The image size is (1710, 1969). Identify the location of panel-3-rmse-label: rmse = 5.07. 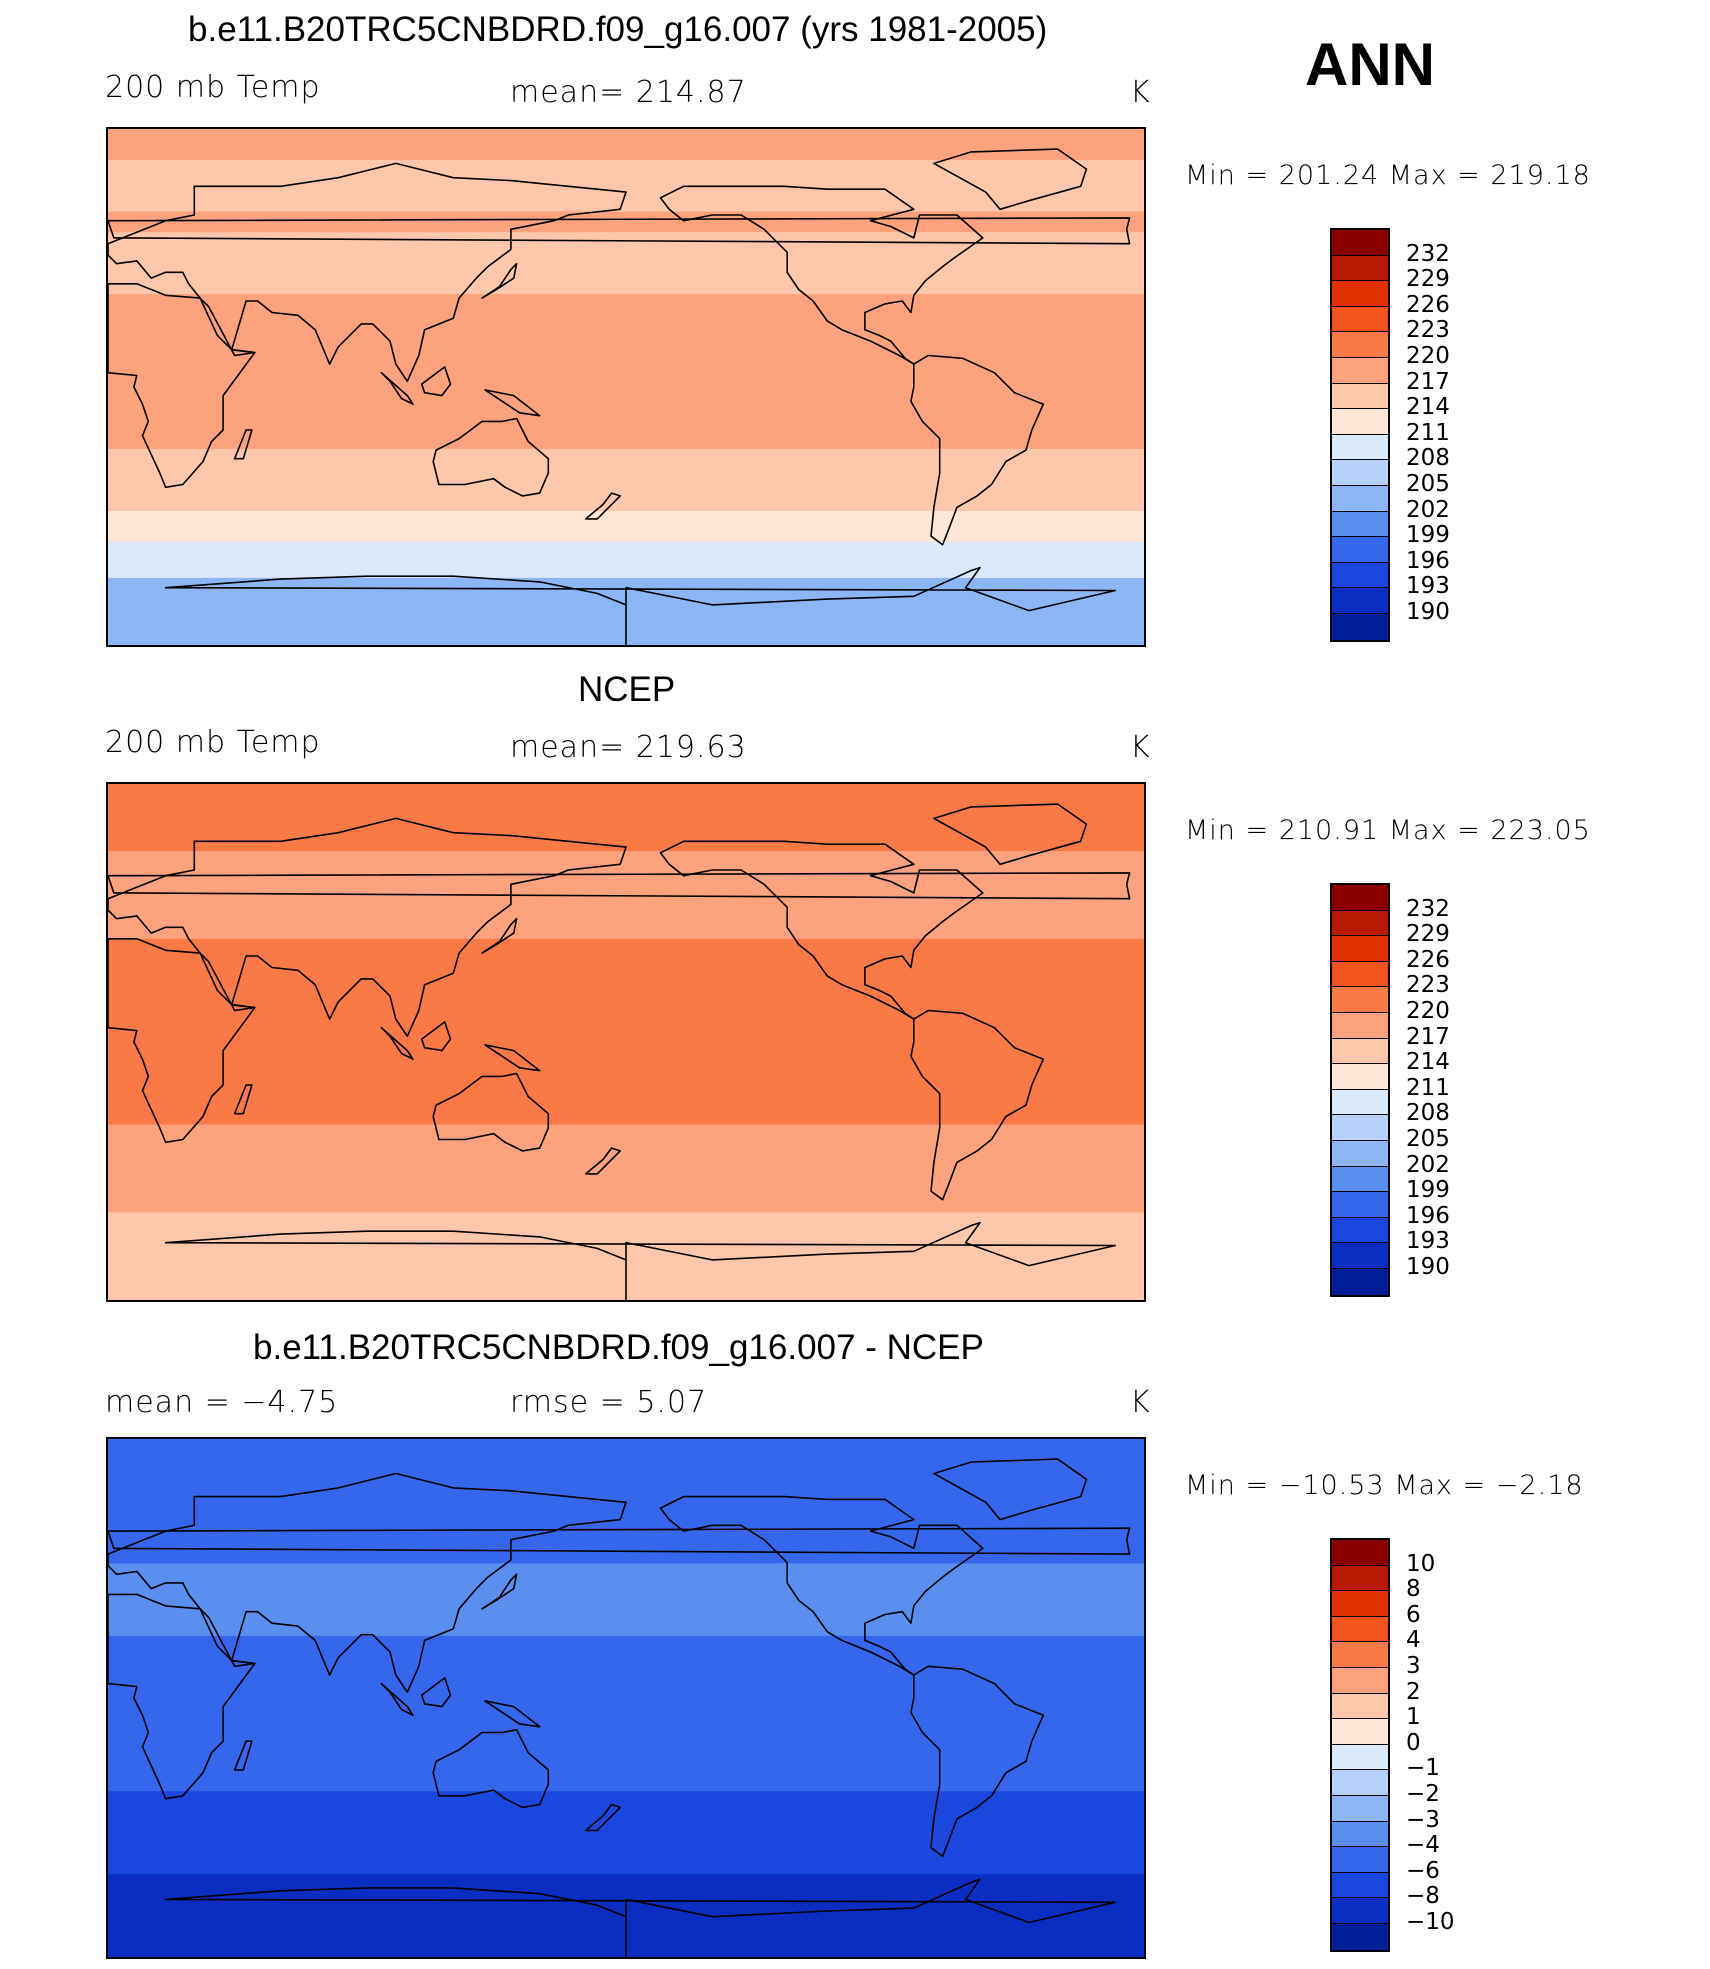
(609, 1402).